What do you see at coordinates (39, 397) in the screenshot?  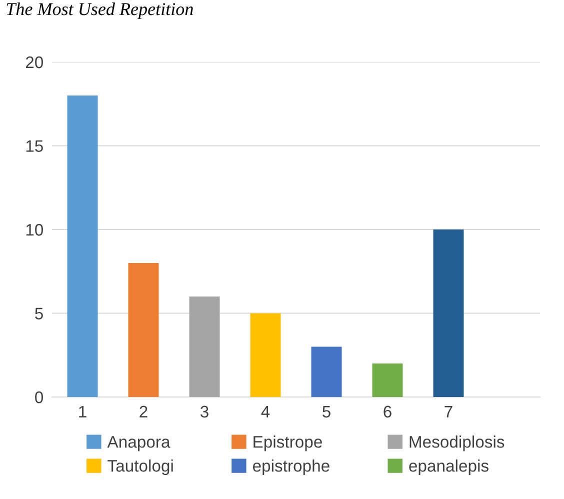 I see `y-tick-label: 0` at bounding box center [39, 397].